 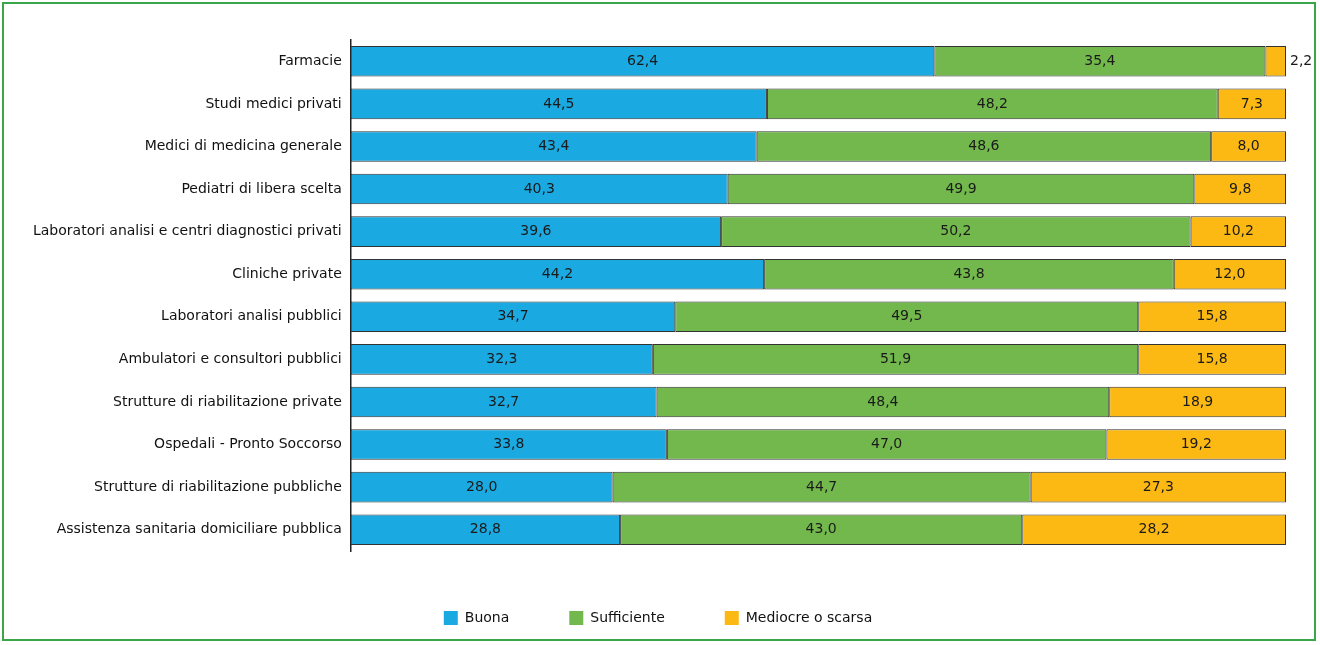 What do you see at coordinates (485, 528) in the screenshot?
I see `data-label: 28,8` at bounding box center [485, 528].